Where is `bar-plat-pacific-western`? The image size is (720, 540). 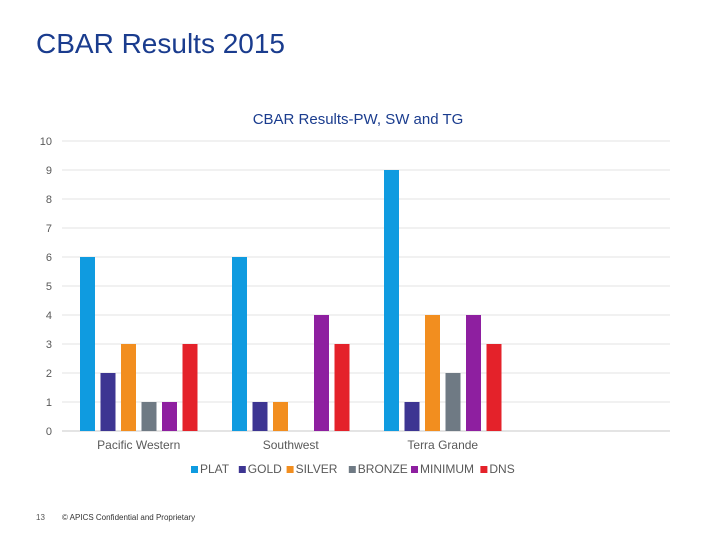
bar-plat-pacific-western is located at coordinates (87, 344).